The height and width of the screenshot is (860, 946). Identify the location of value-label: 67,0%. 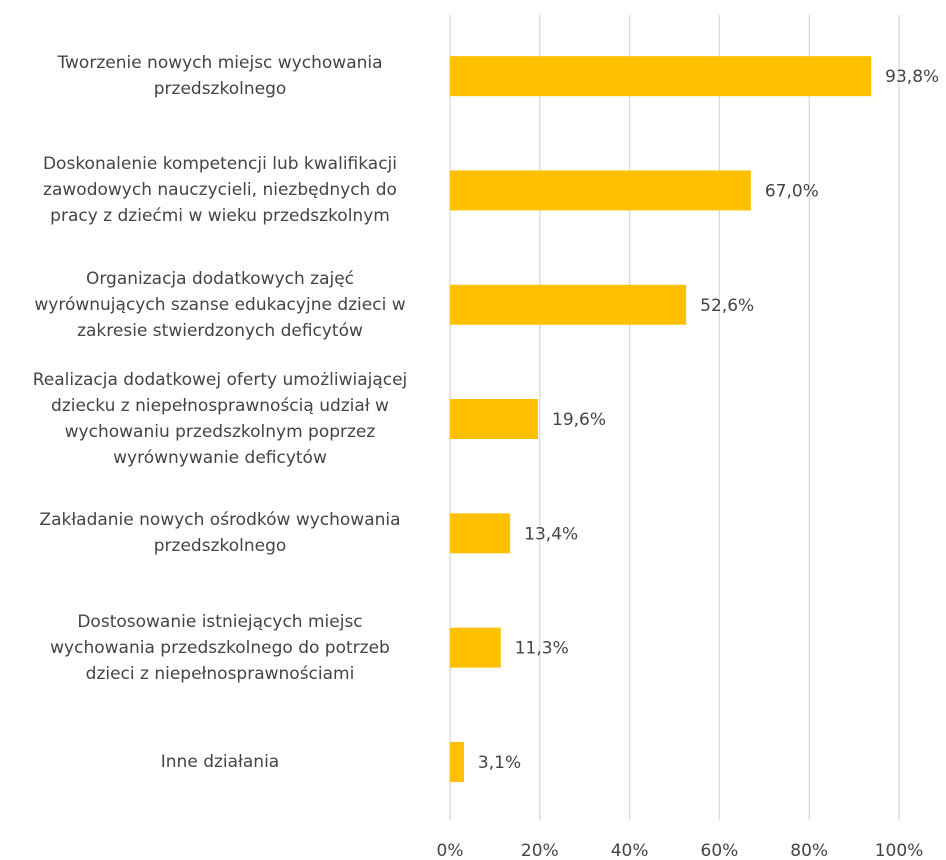
(792, 191).